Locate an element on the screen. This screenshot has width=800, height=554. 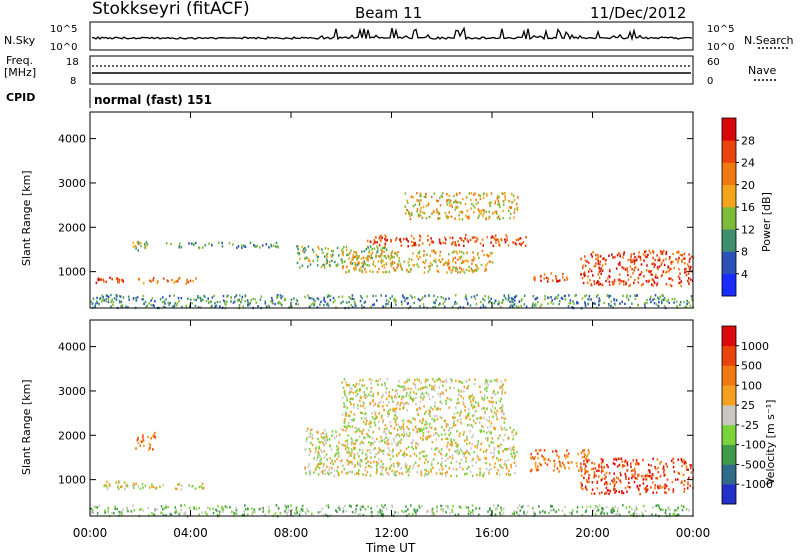
colorbar-segment is located at coordinates (729, 336).